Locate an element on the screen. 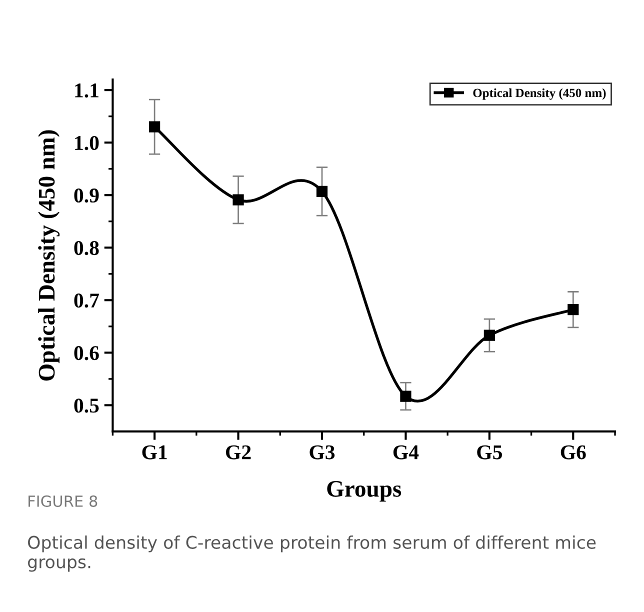 The height and width of the screenshot is (612, 644). x-tick-label: G6 is located at coordinates (573, 452).